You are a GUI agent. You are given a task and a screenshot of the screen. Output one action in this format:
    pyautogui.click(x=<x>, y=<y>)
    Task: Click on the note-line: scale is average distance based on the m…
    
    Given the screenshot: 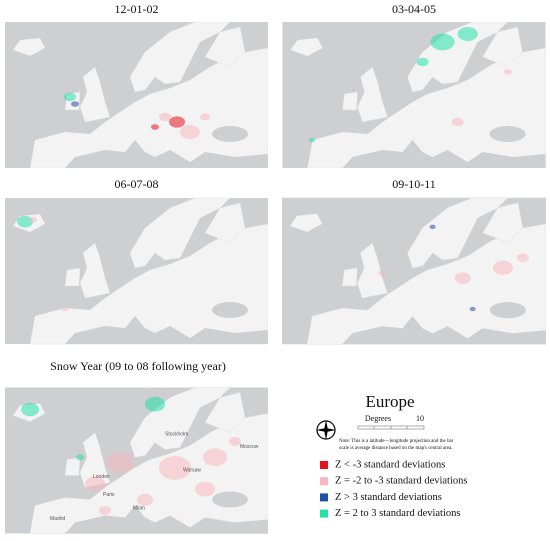 What is the action you would take?
    pyautogui.click(x=396, y=448)
    